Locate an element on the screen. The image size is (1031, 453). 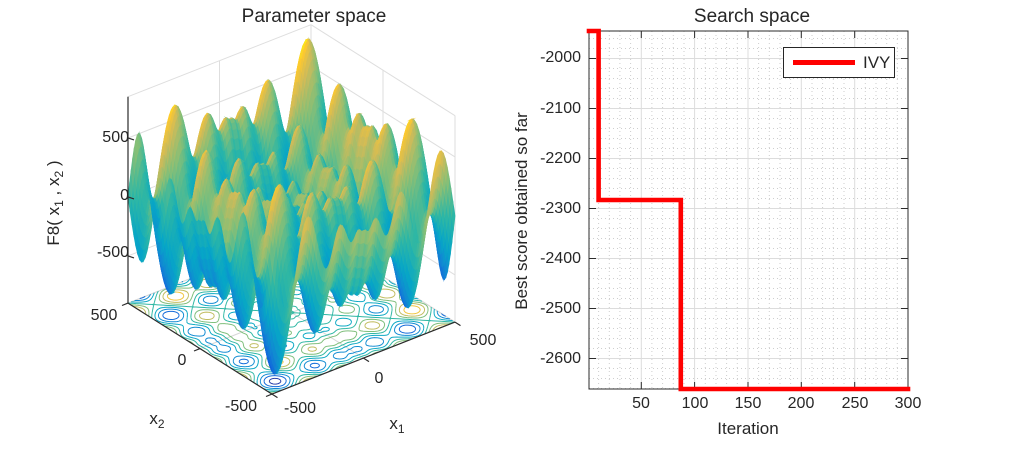
y-tick-label: -2400 is located at coordinates (560, 258).